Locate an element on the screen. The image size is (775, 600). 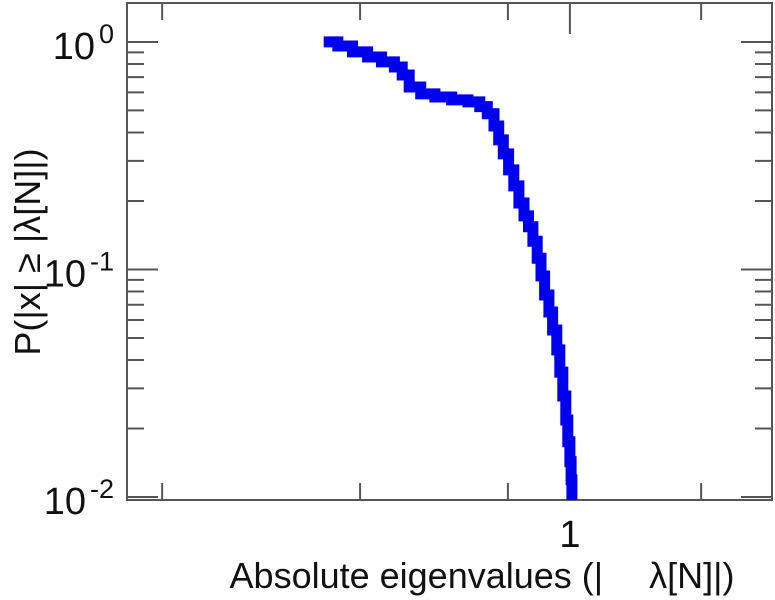
y-tick-label: 10 -1 is located at coordinates (79, 271).